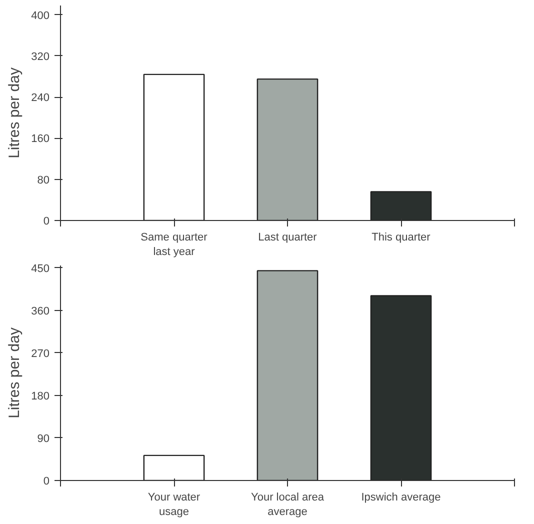  Describe the element at coordinates (40, 268) in the screenshot. I see `y-tick-label: 450` at that location.